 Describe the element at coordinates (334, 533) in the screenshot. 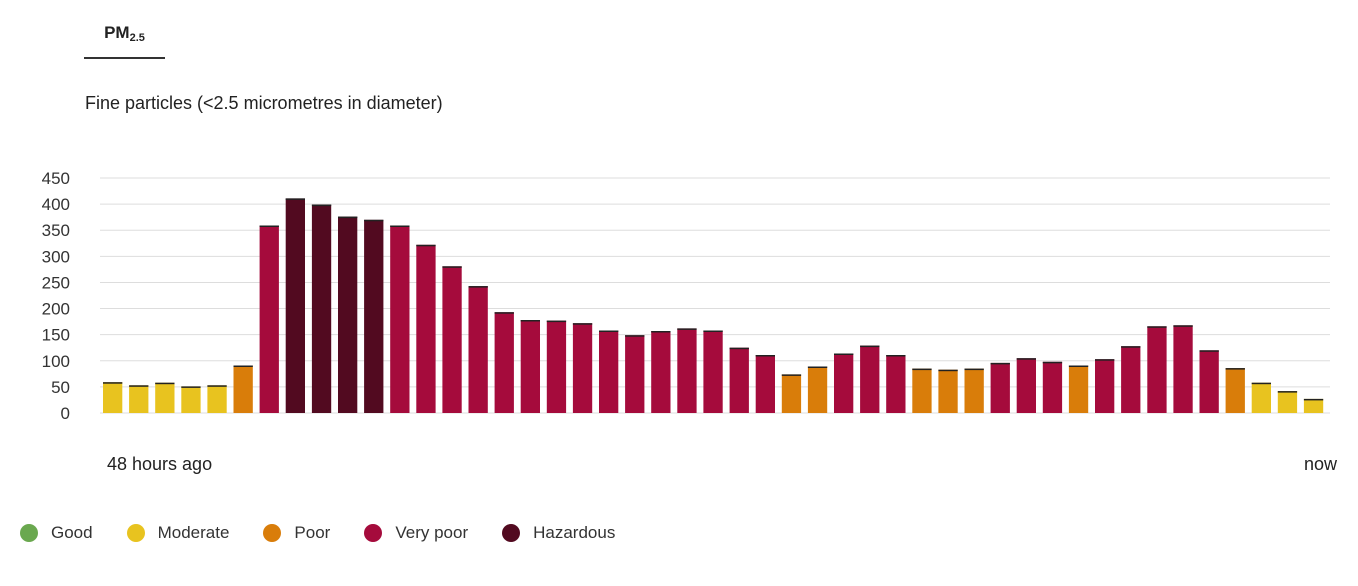

I see `legend: Good Moderate Poor Very poor Hazardous` at that location.